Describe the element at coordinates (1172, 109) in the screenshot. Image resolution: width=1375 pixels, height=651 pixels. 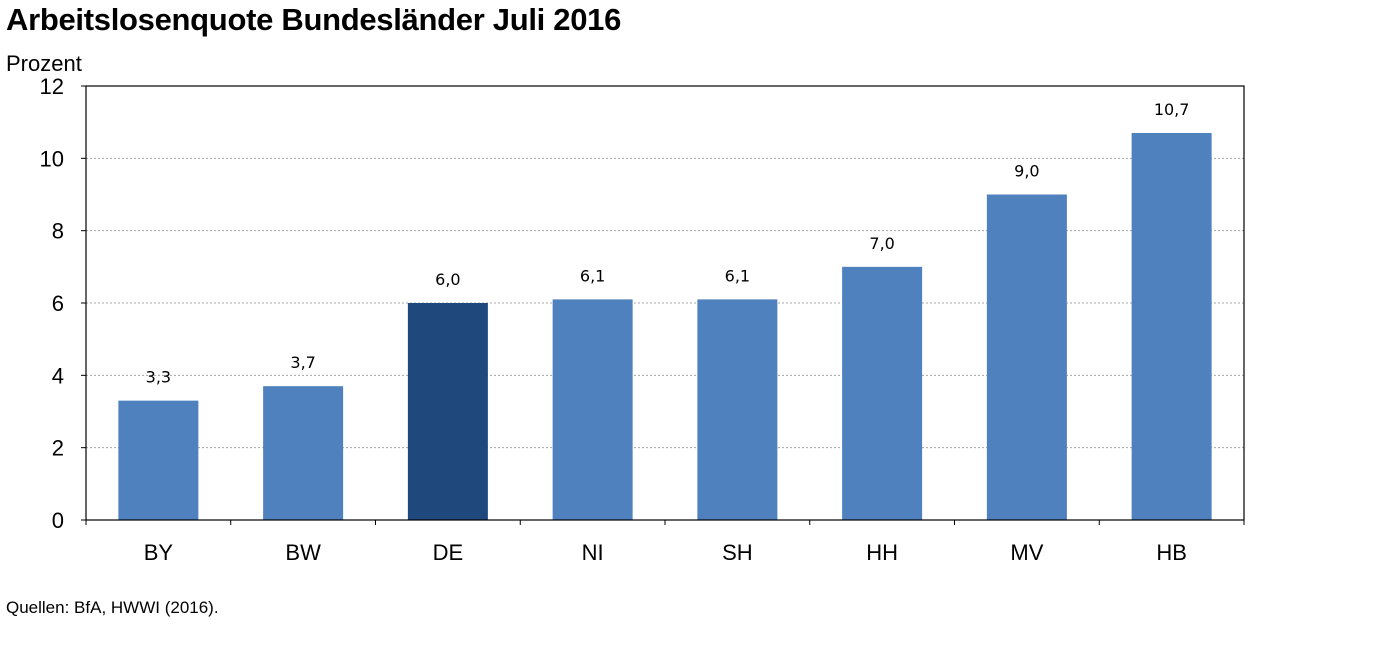
I see `data-label: 10,7` at that location.